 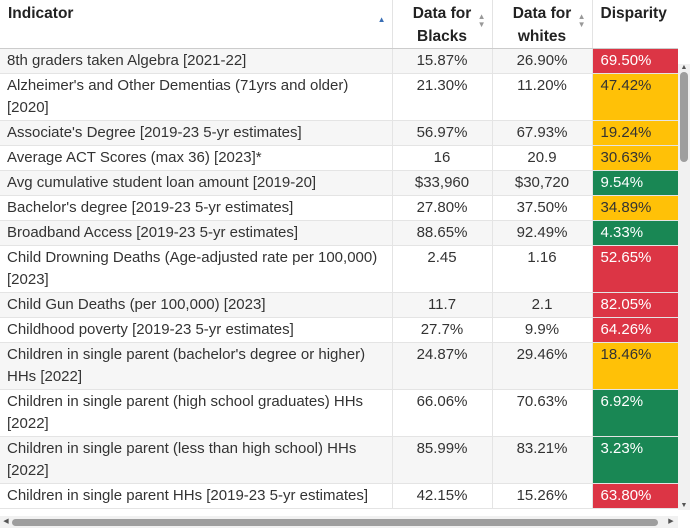 What do you see at coordinates (542, 330) in the screenshot?
I see `whites-value-cell: 9.9%` at bounding box center [542, 330].